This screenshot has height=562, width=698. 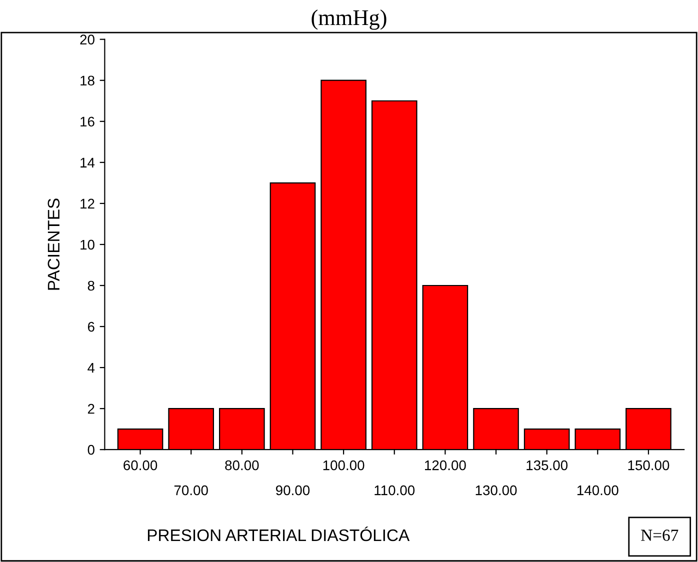 What do you see at coordinates (91, 285) in the screenshot?
I see `y-tick-label: 8` at bounding box center [91, 285].